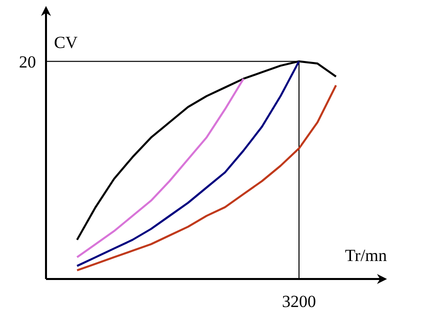  Describe the element at coordinates (299, 301) in the screenshot. I see `text: 3200` at that location.